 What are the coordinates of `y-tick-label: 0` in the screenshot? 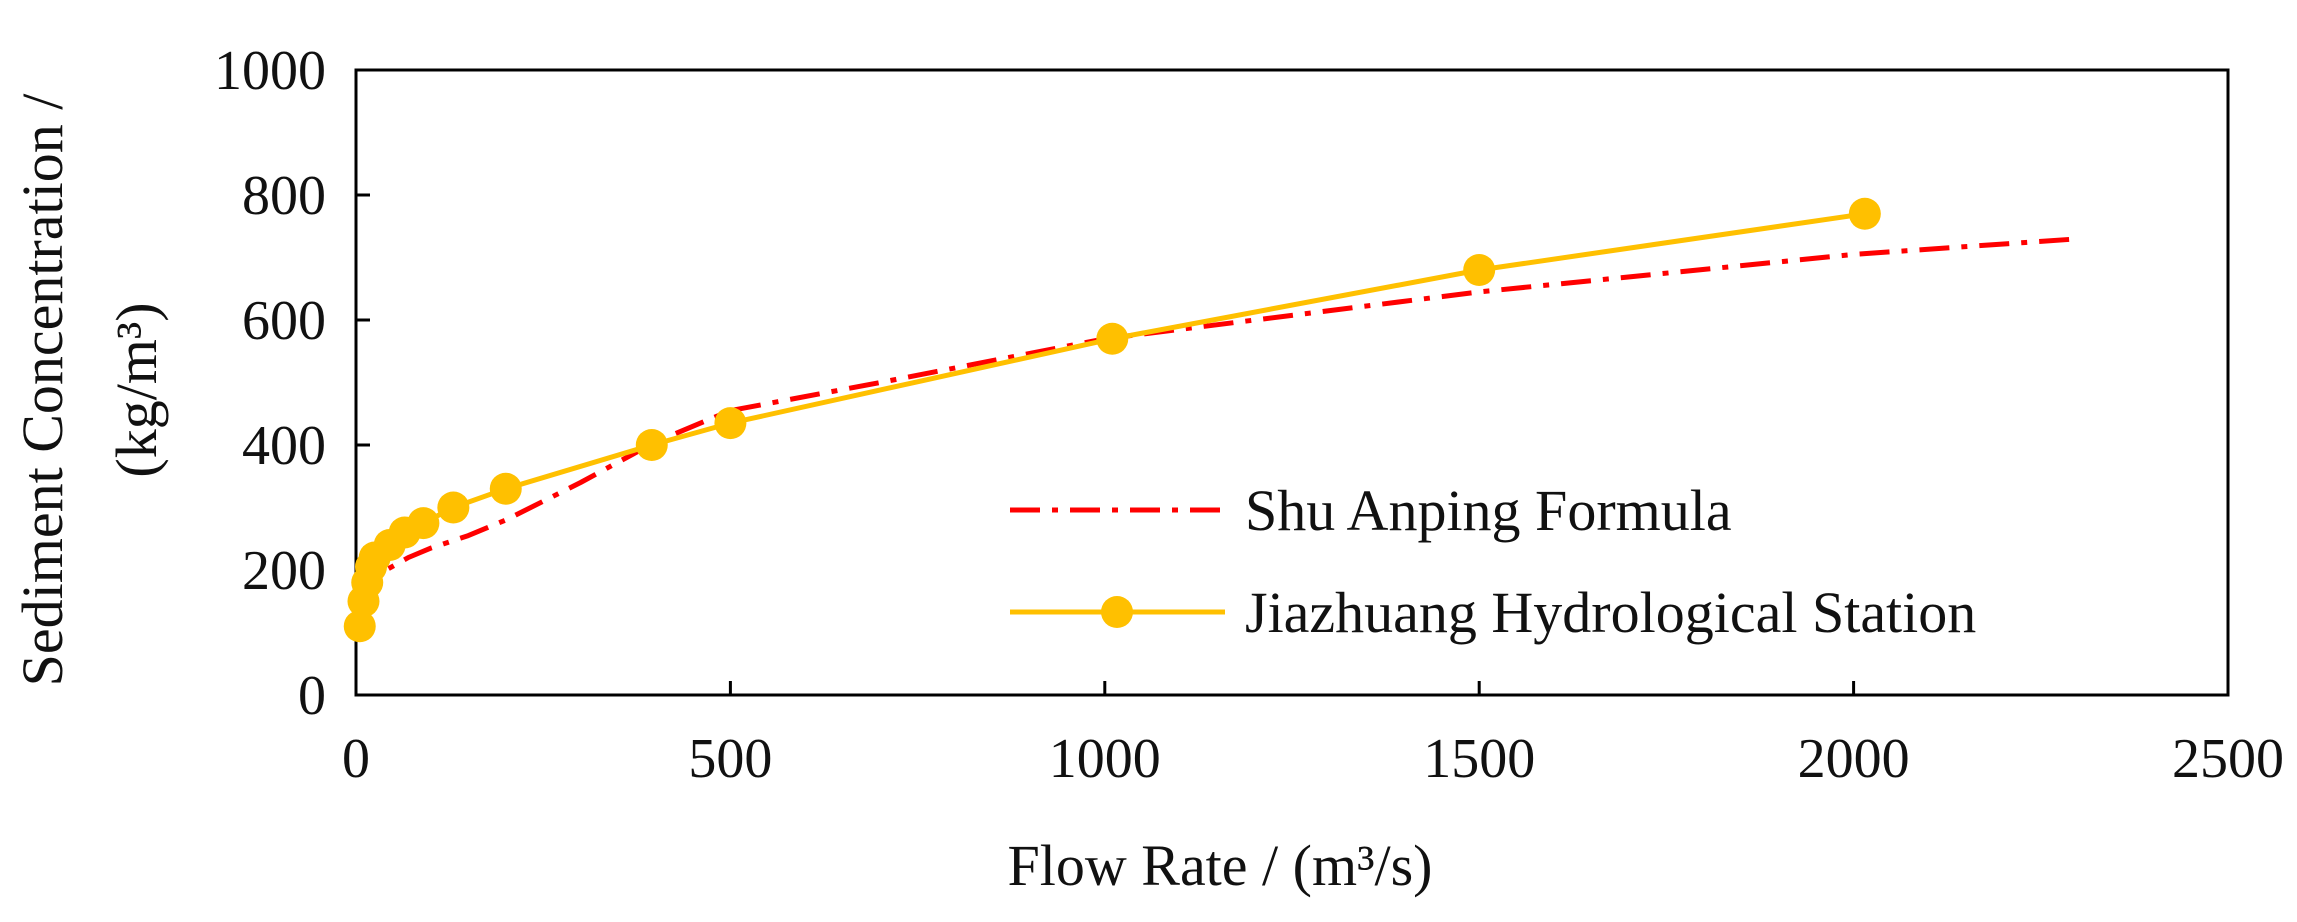 It's located at (312, 696).